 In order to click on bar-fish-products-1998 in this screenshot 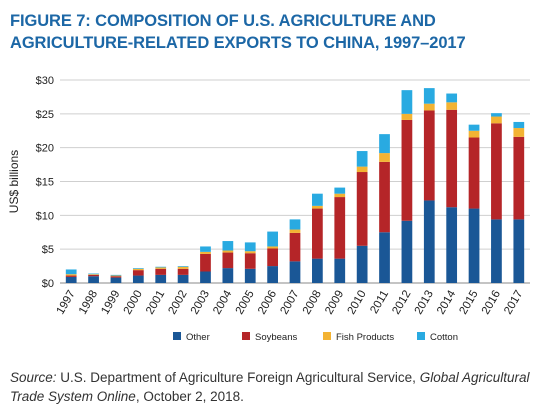, I will do `click(93, 274)`.